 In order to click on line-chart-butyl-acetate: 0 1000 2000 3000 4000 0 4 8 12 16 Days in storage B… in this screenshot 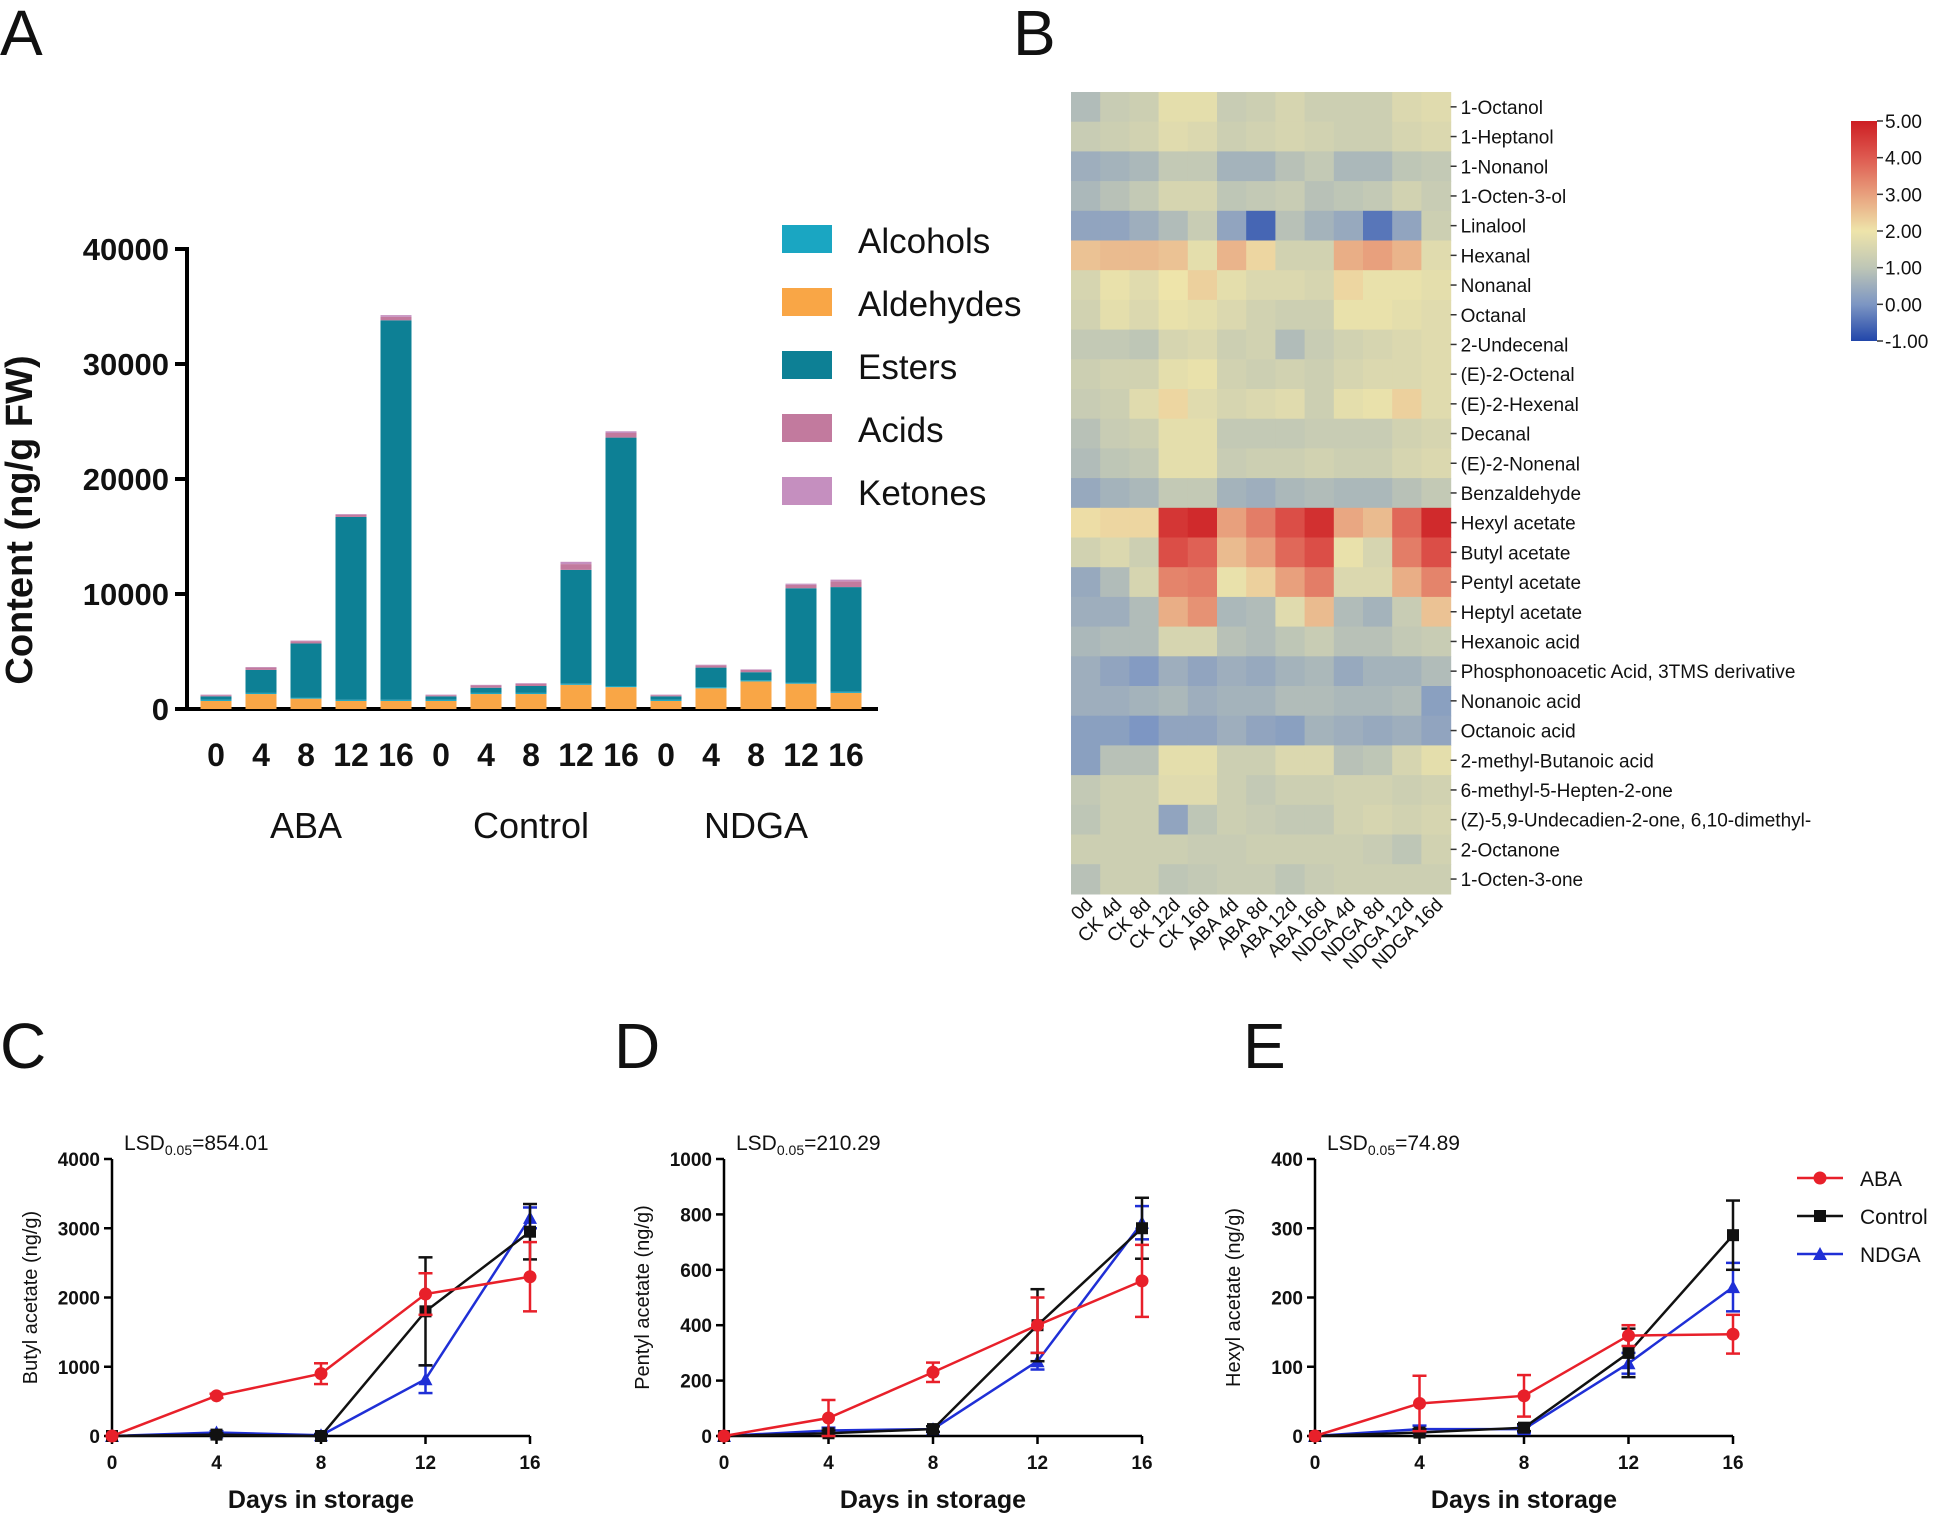, I will do `click(280, 1323)`.